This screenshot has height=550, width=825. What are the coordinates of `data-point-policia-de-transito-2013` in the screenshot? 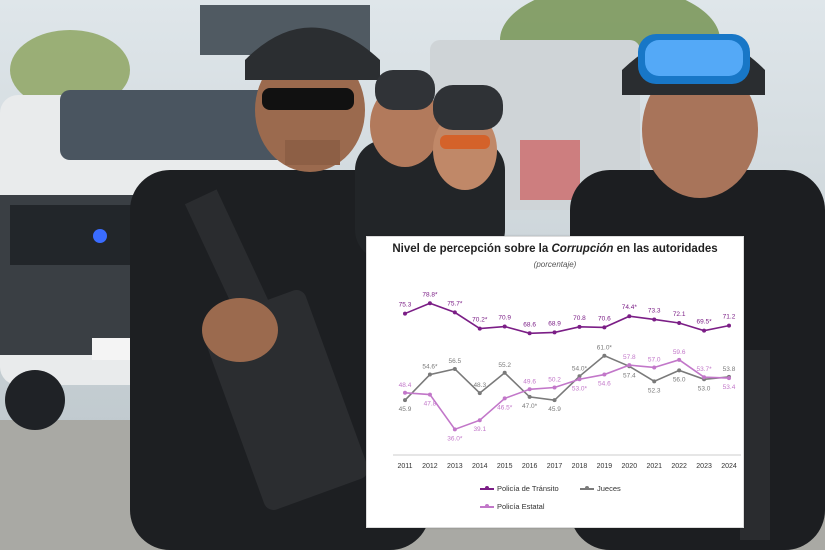 It's located at (454, 312).